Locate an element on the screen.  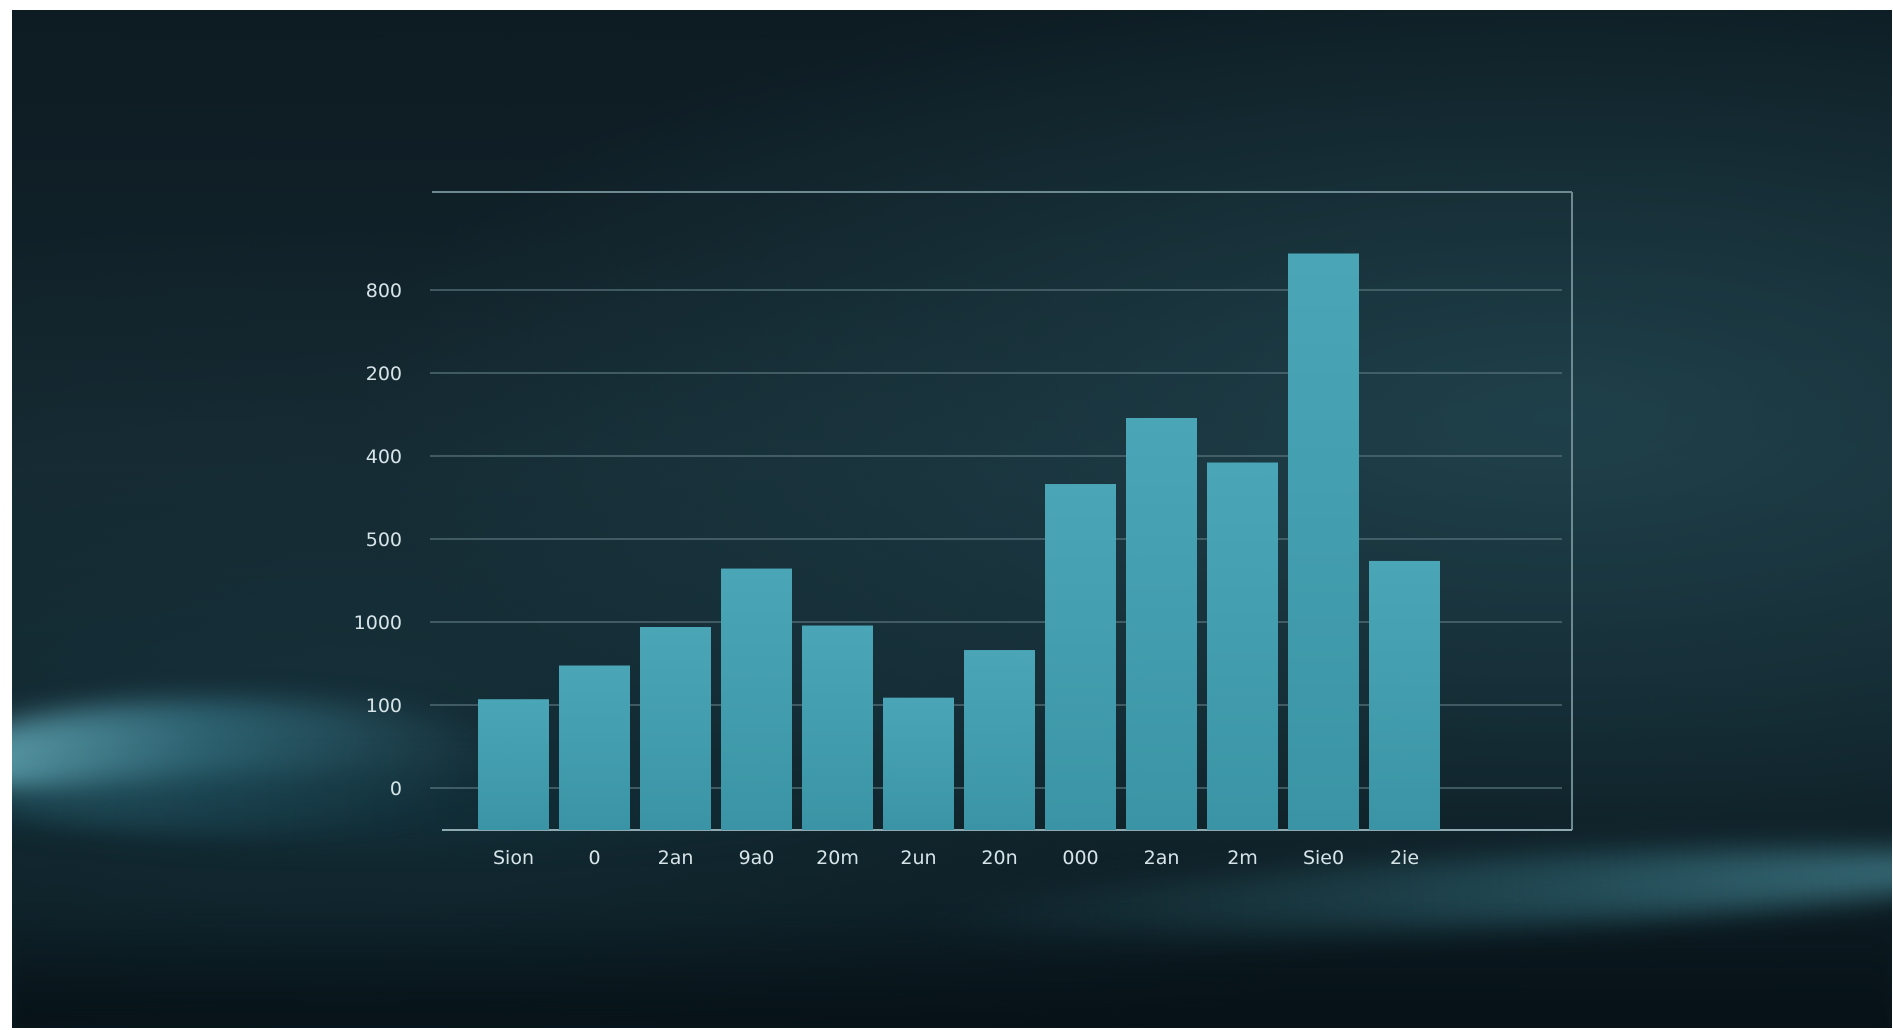
x-tick-label: 0 is located at coordinates (594, 858).